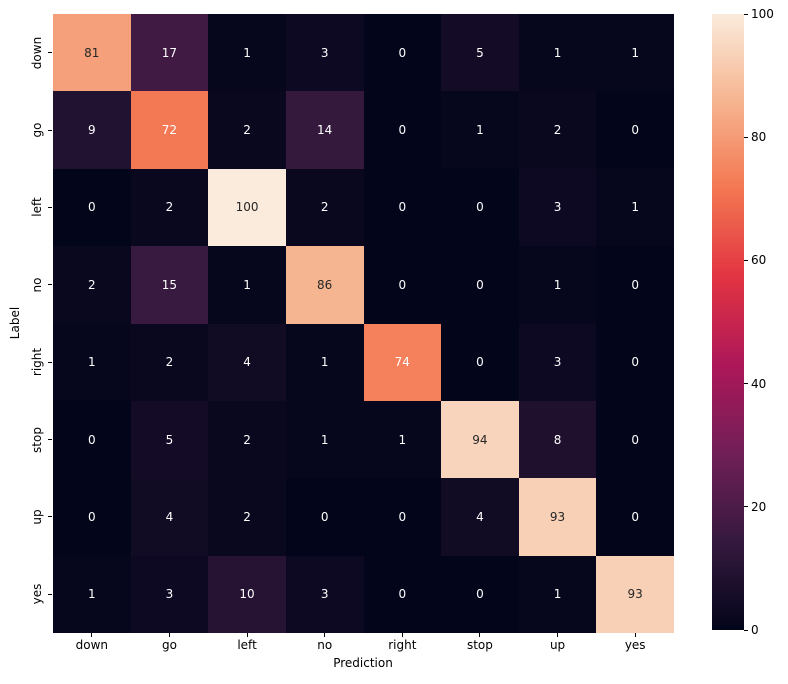 The image size is (788, 684). I want to click on heatmap-cell-left-up: 3, so click(557, 207).